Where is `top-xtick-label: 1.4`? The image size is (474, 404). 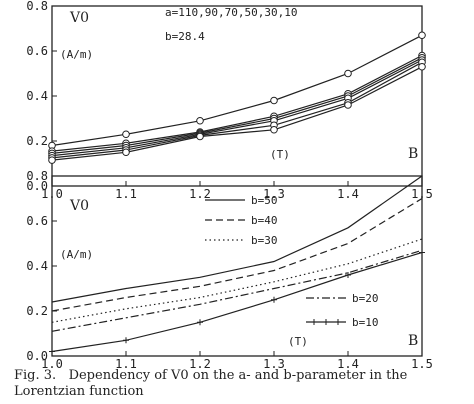
top-xtick-label: 1.4 is located at coordinates (348, 194).